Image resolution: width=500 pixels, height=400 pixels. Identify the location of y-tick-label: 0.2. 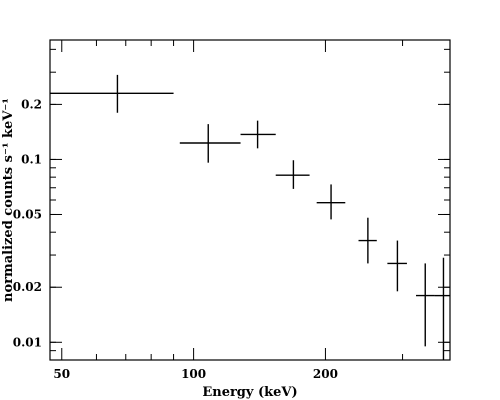
(31, 104).